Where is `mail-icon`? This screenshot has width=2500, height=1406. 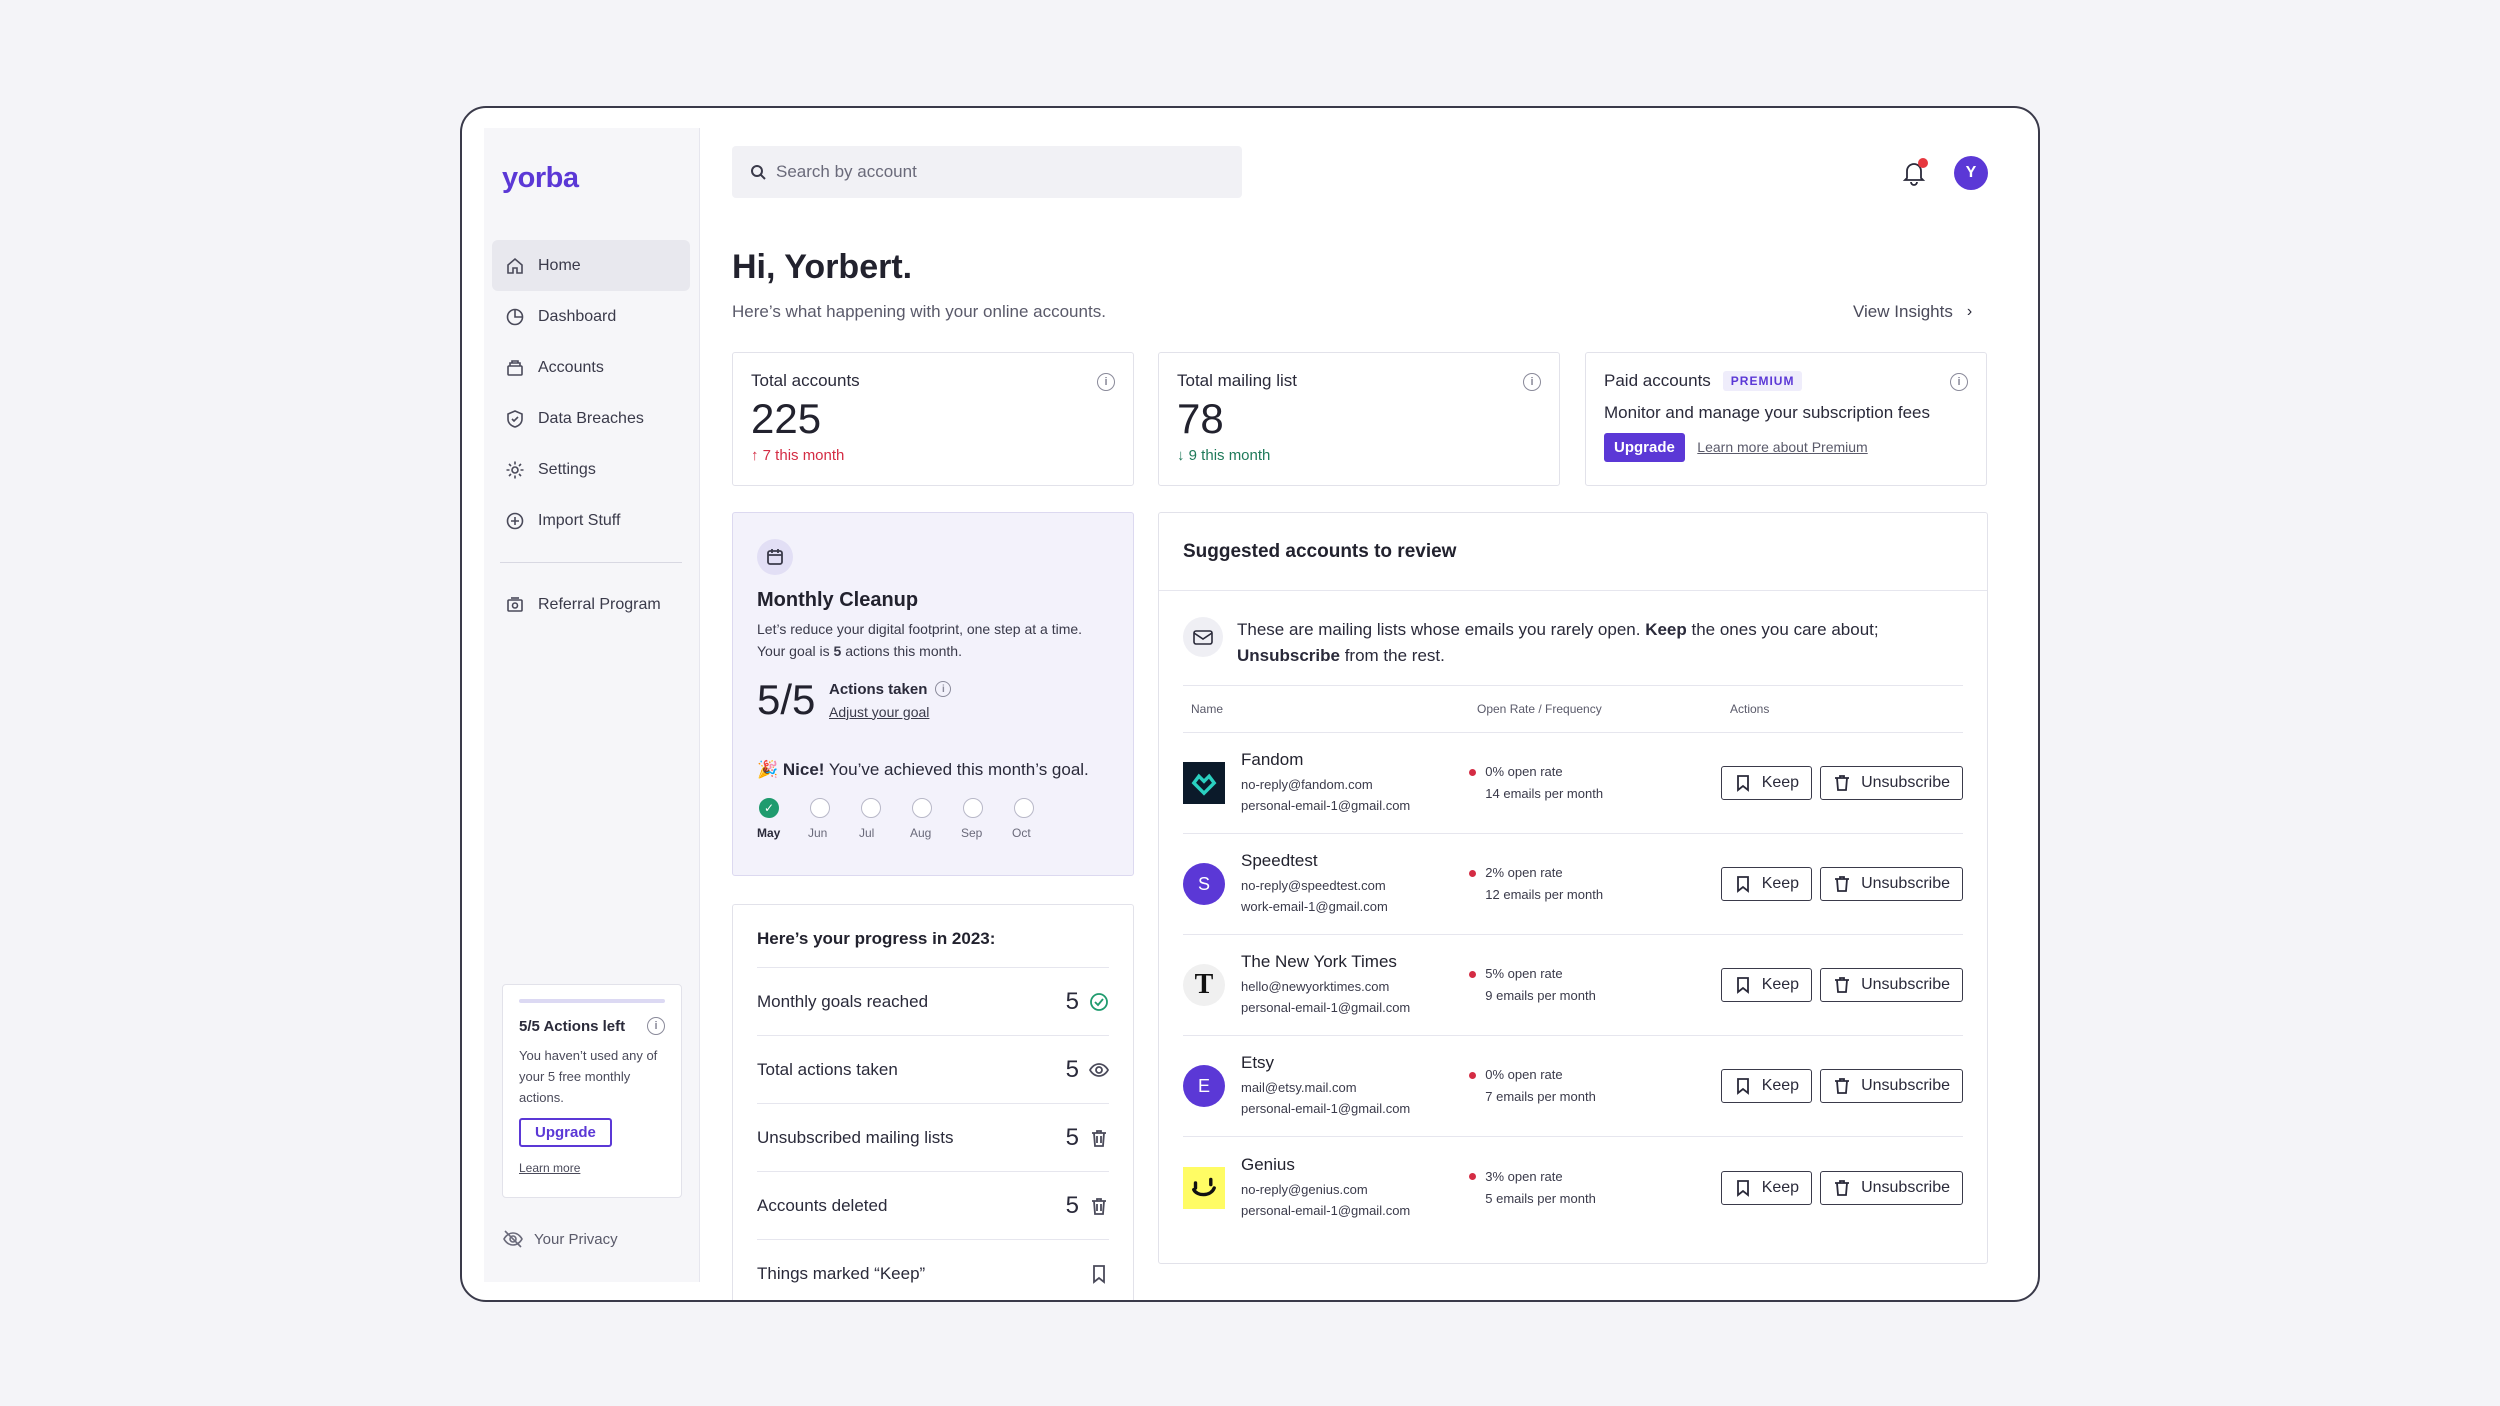
mail-icon is located at coordinates (1203, 637).